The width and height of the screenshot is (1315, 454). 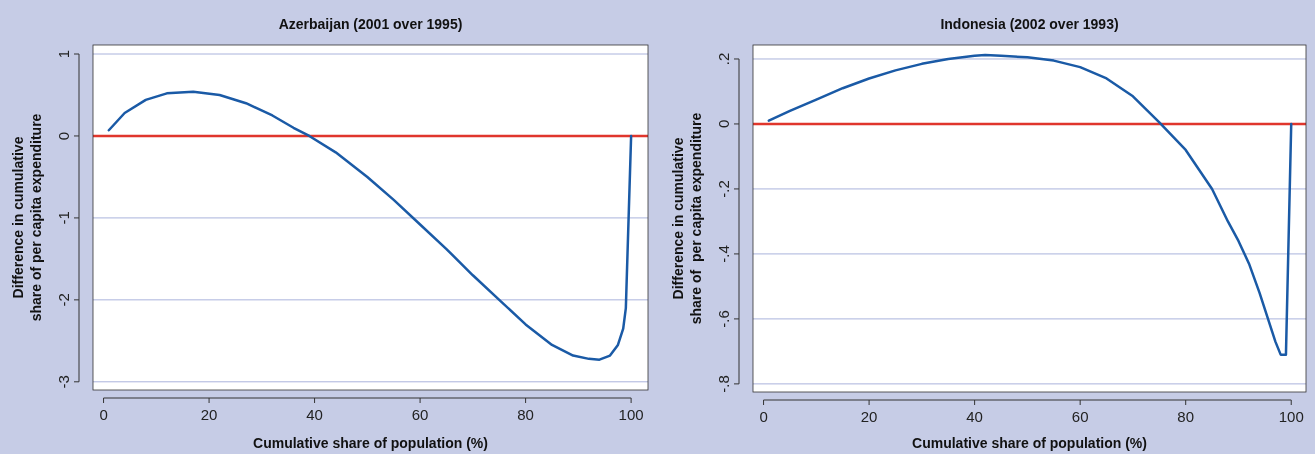 What do you see at coordinates (723, 59) in the screenshot?
I see `y-tick-label: .2` at bounding box center [723, 59].